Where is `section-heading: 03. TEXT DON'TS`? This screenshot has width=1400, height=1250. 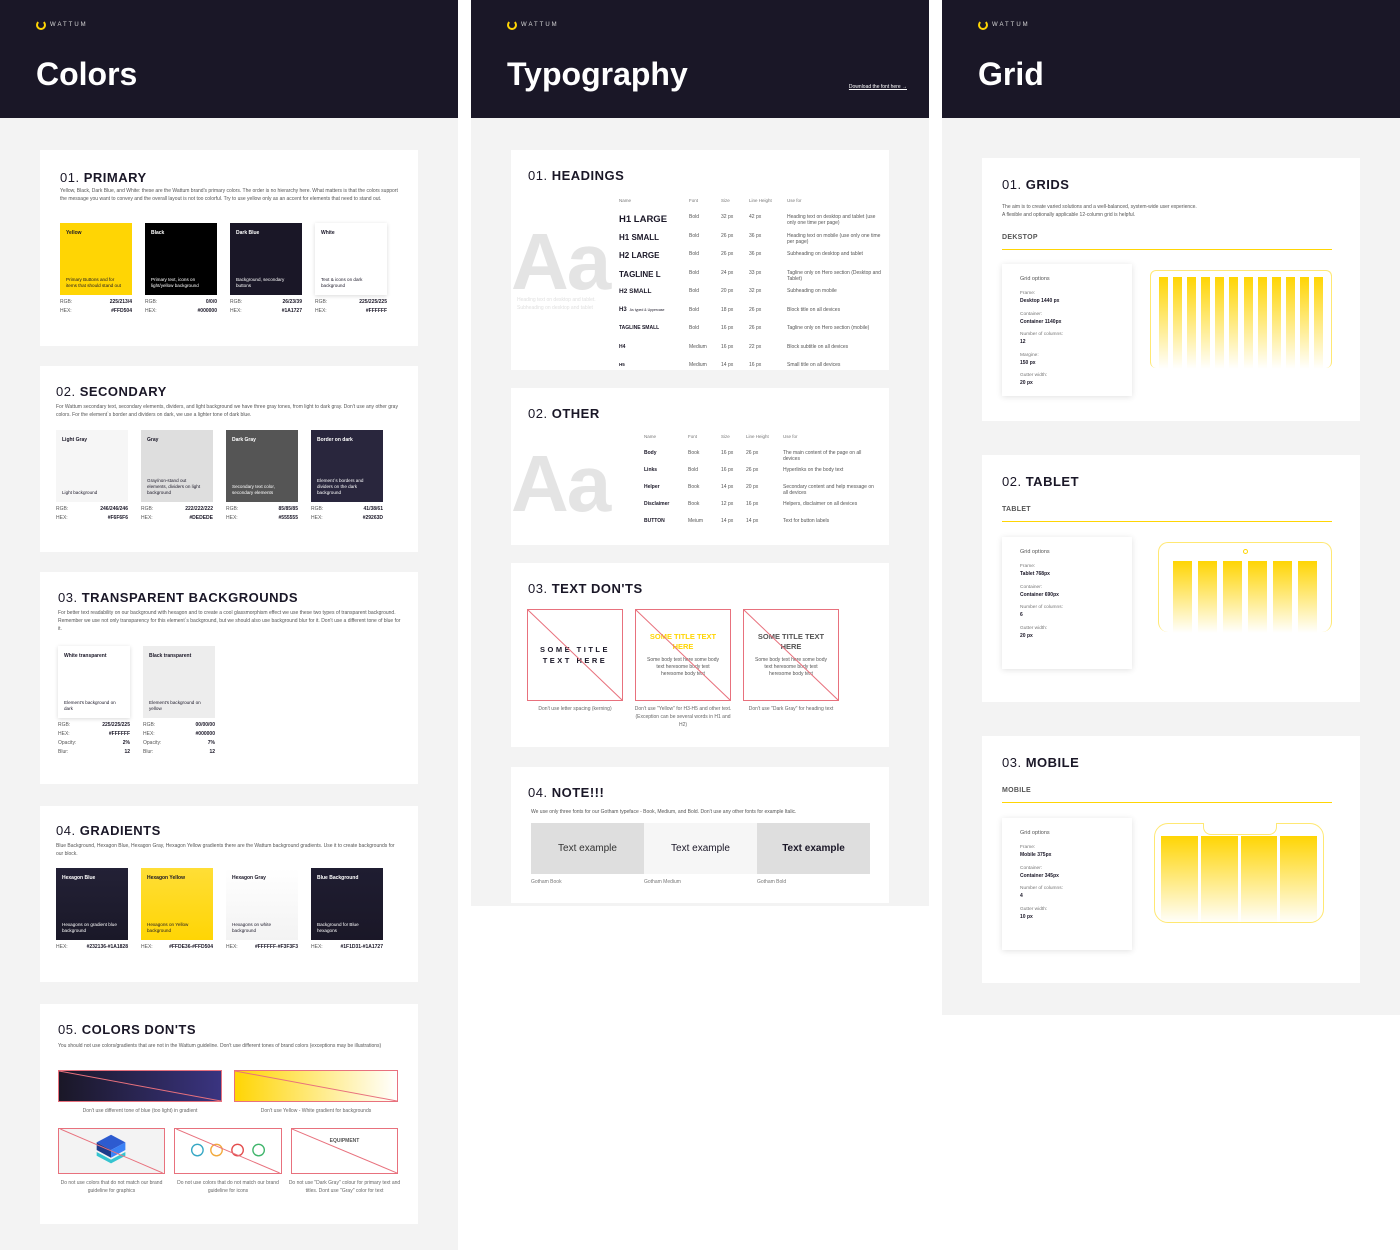
section-heading: 03. TEXT DON'TS is located at coordinates (585, 588).